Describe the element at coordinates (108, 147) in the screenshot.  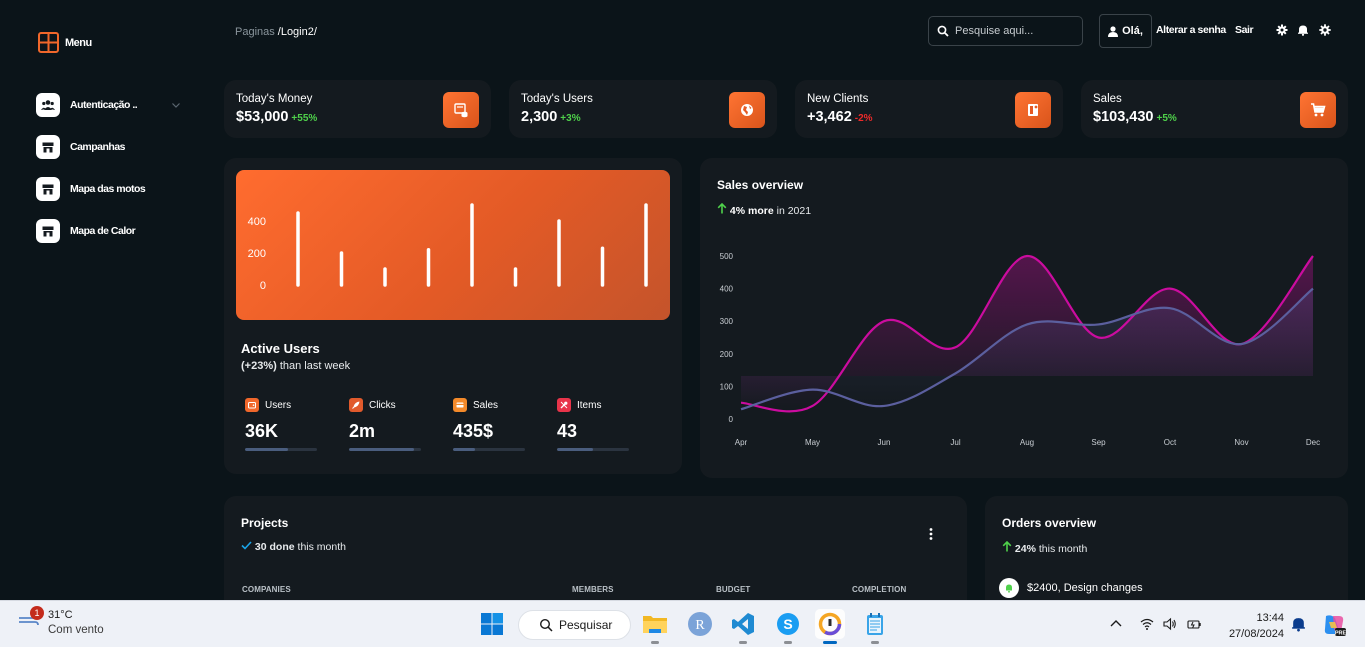
I see `sidebar-item-campanhas: Campanhas` at that location.